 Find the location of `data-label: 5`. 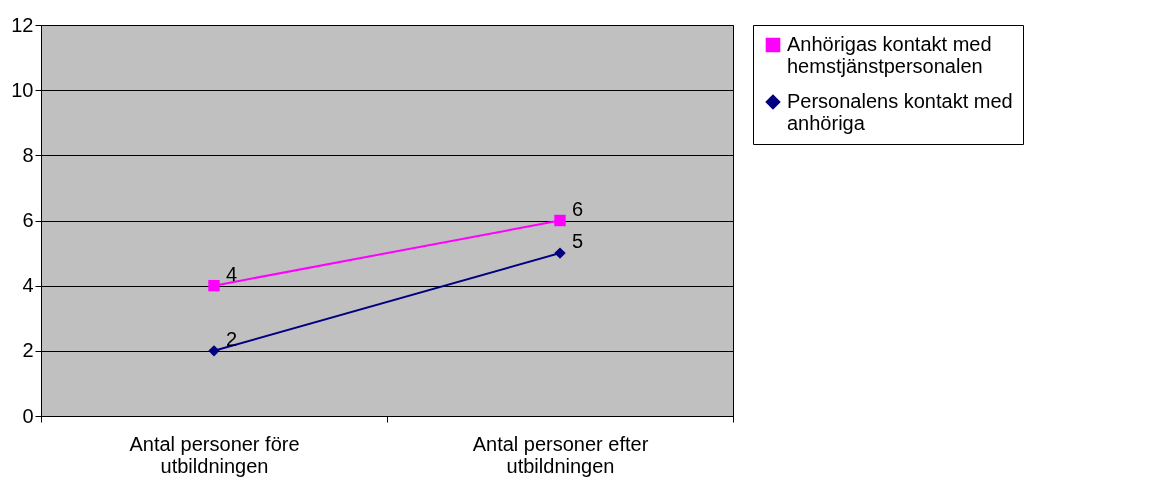

data-label: 5 is located at coordinates (578, 241).